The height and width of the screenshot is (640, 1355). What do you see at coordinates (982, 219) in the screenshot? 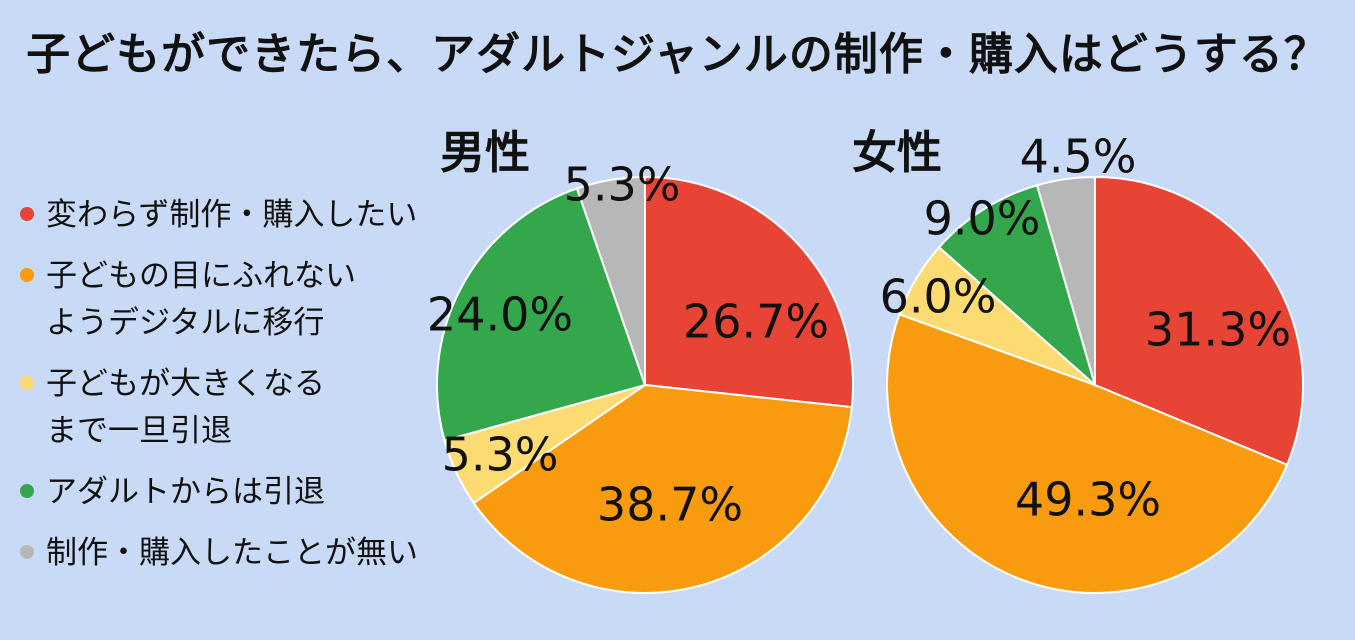
I see `data-label-retire: 9.0%` at bounding box center [982, 219].